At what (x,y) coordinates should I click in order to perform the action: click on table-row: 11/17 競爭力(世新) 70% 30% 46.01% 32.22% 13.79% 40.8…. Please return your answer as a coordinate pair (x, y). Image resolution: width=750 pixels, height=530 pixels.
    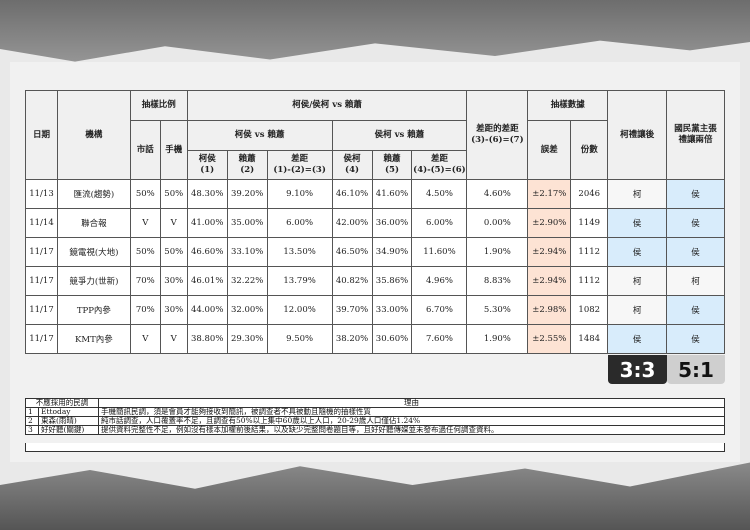
    Looking at the image, I should click on (375, 281).